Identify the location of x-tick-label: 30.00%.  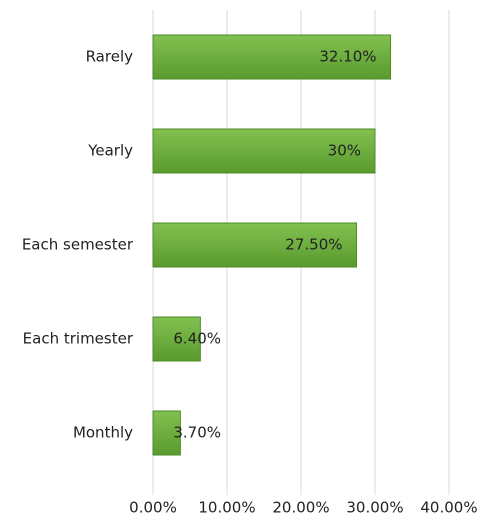
(374, 508).